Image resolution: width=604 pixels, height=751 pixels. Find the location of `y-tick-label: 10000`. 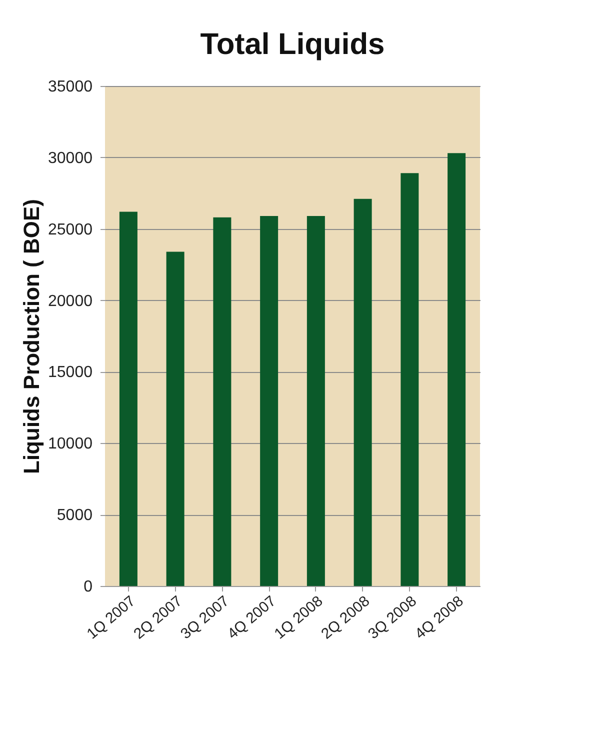

y-tick-label: 10000 is located at coordinates (70, 444).